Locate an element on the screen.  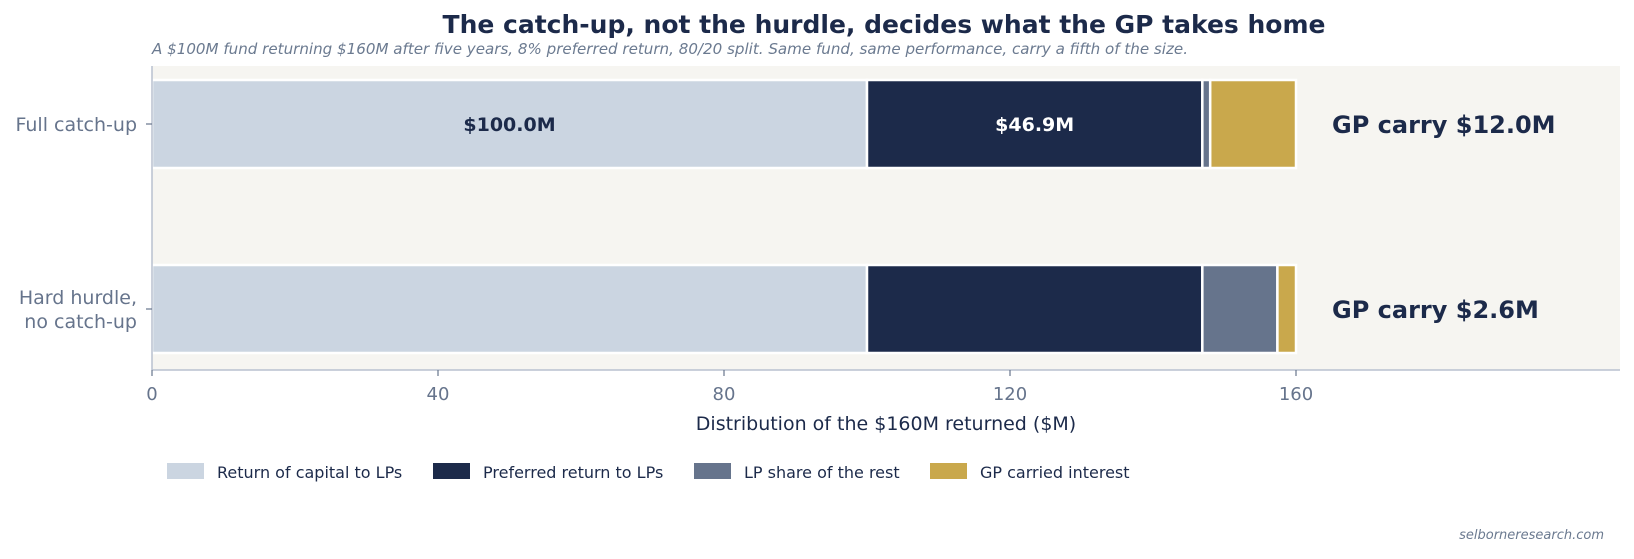
category-label-0-0: Full catch-up is located at coordinates (76, 125).